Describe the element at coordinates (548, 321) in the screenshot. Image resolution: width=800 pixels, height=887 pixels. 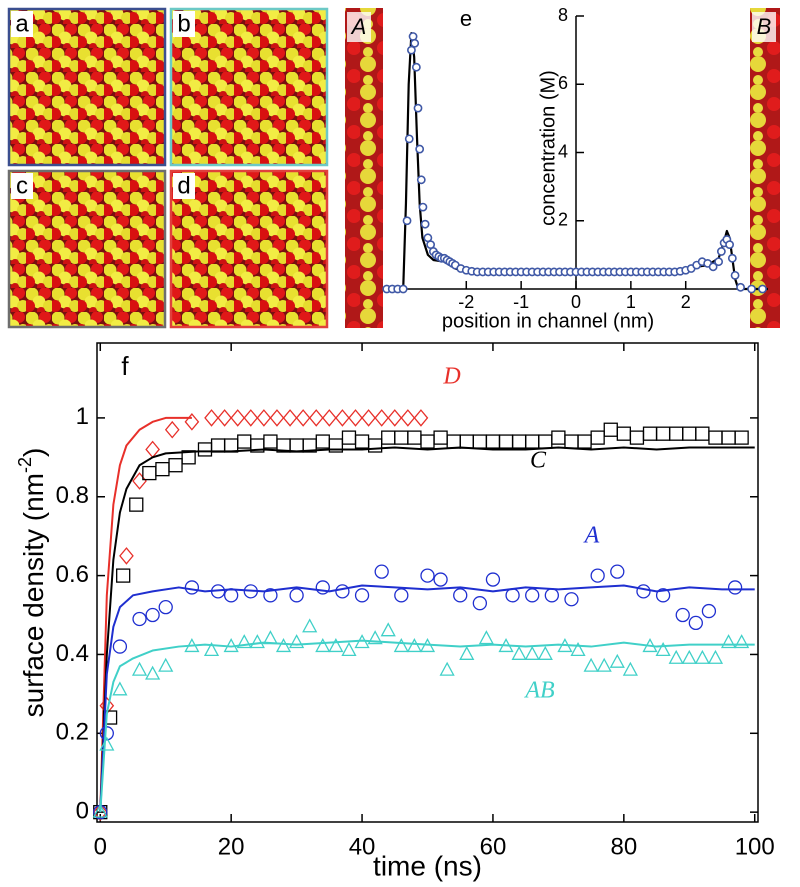
I see `x-axis-title: position in channel (nm)` at that location.